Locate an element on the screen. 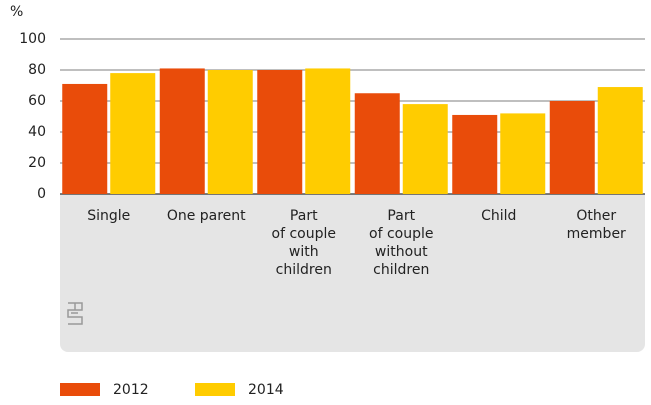 This screenshot has height=405, width=651. y-tick-label: 0 is located at coordinates (41, 194).